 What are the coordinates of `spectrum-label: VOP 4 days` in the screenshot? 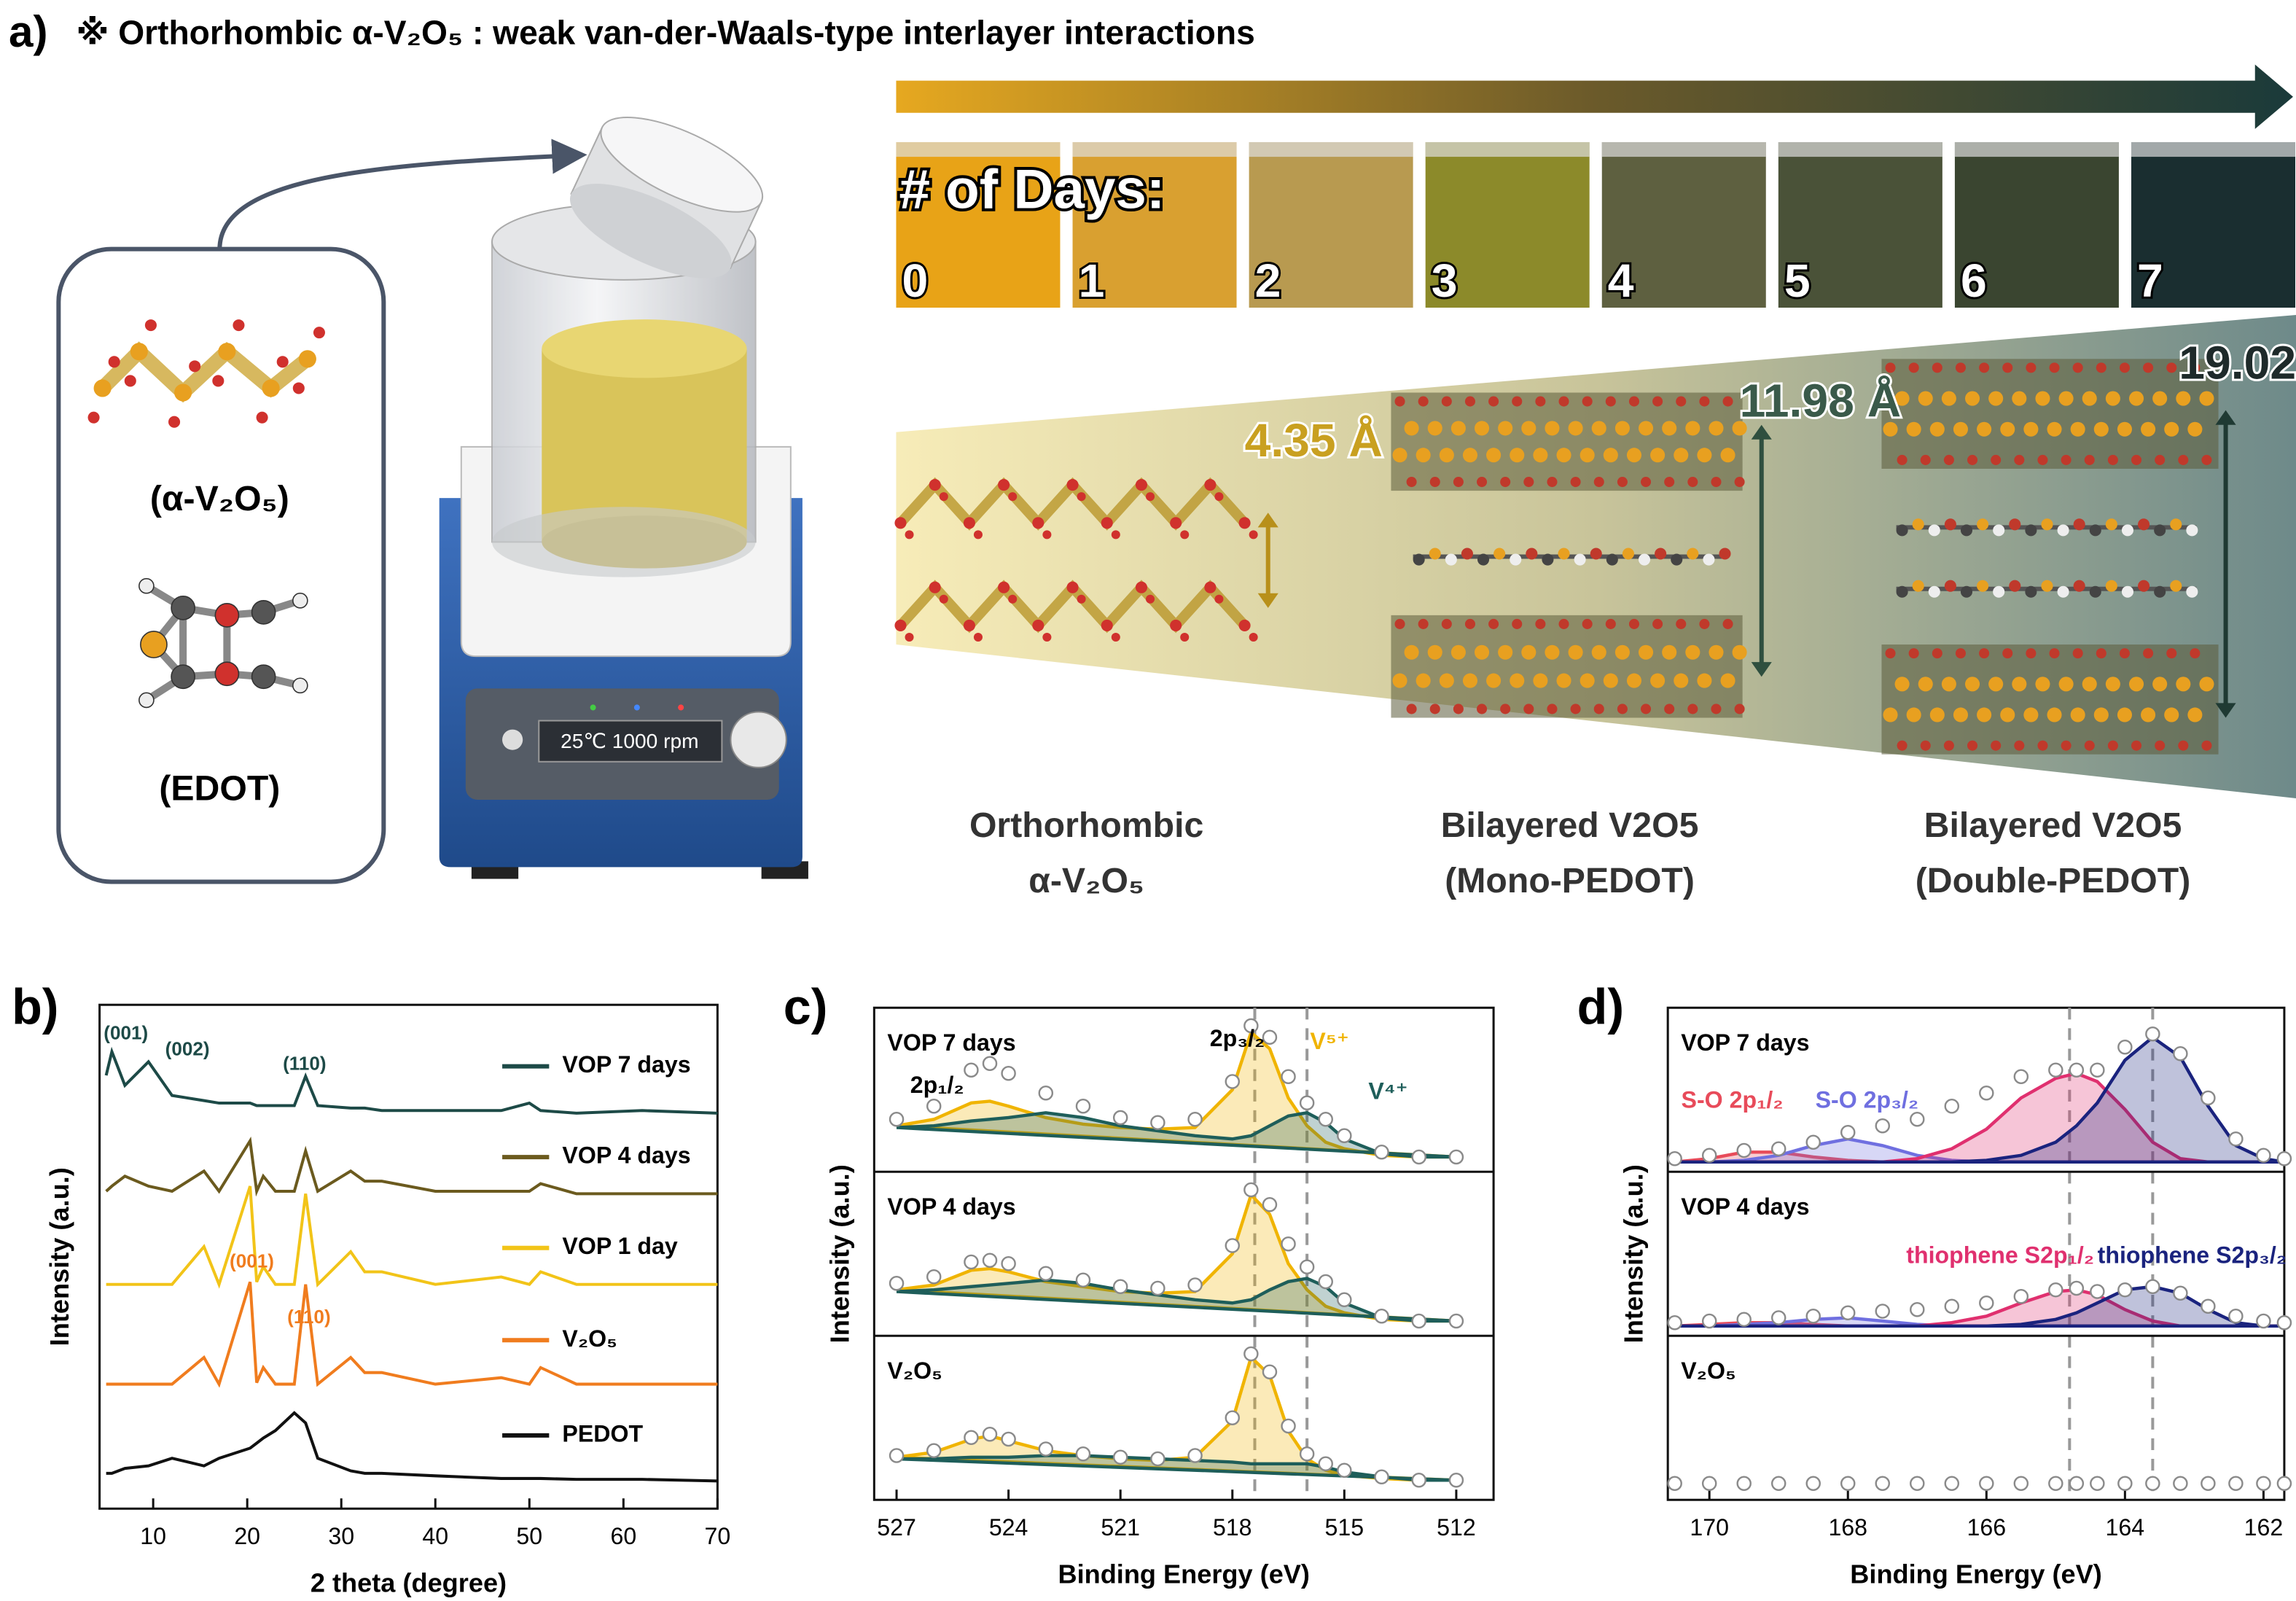 It's located at (951, 1206).